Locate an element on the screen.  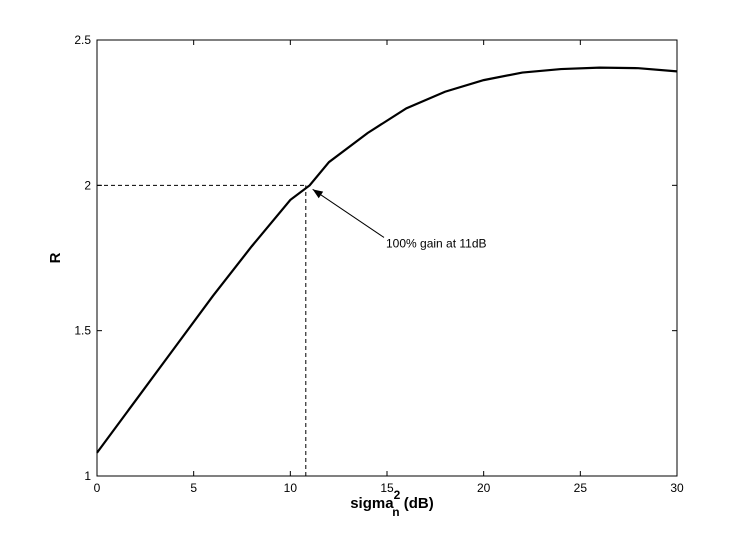
y-tick-label: 1.5 is located at coordinates (82, 331).